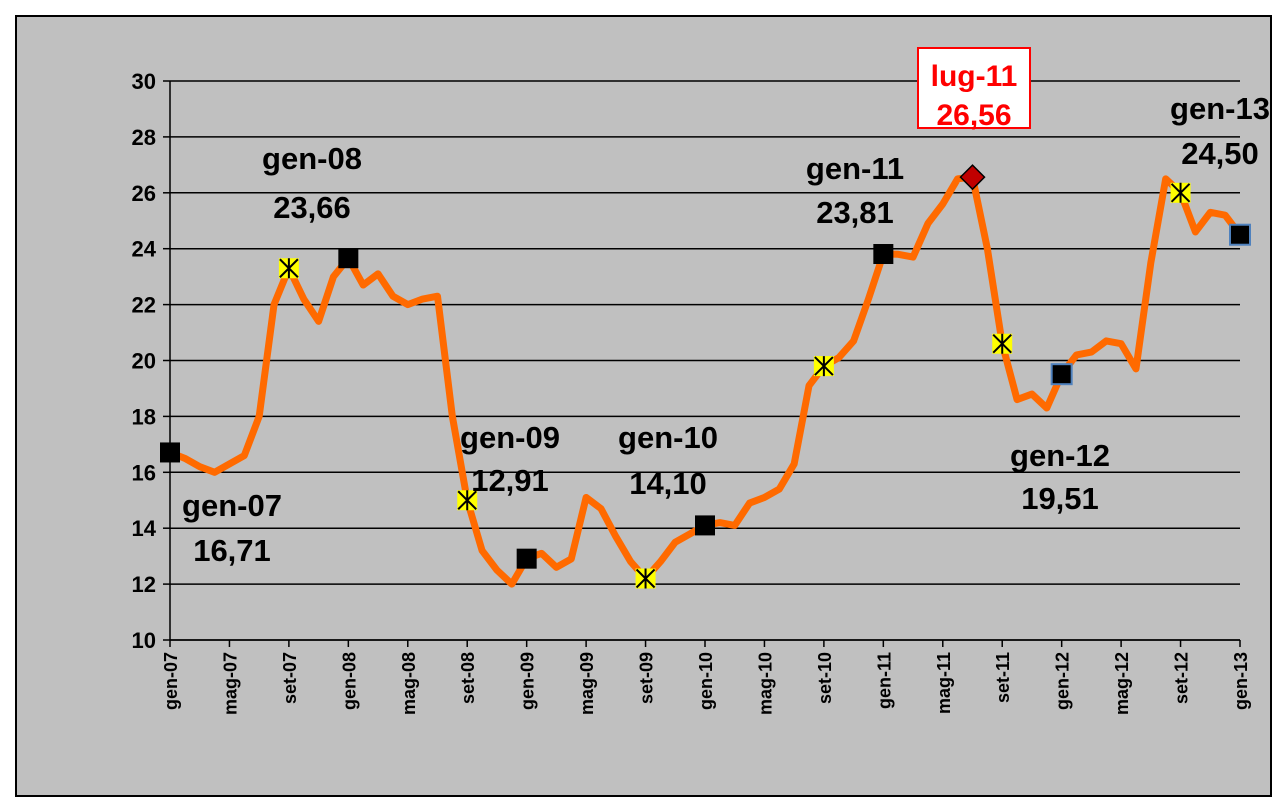  I want to click on point-label: gen-12, so click(1060, 455).